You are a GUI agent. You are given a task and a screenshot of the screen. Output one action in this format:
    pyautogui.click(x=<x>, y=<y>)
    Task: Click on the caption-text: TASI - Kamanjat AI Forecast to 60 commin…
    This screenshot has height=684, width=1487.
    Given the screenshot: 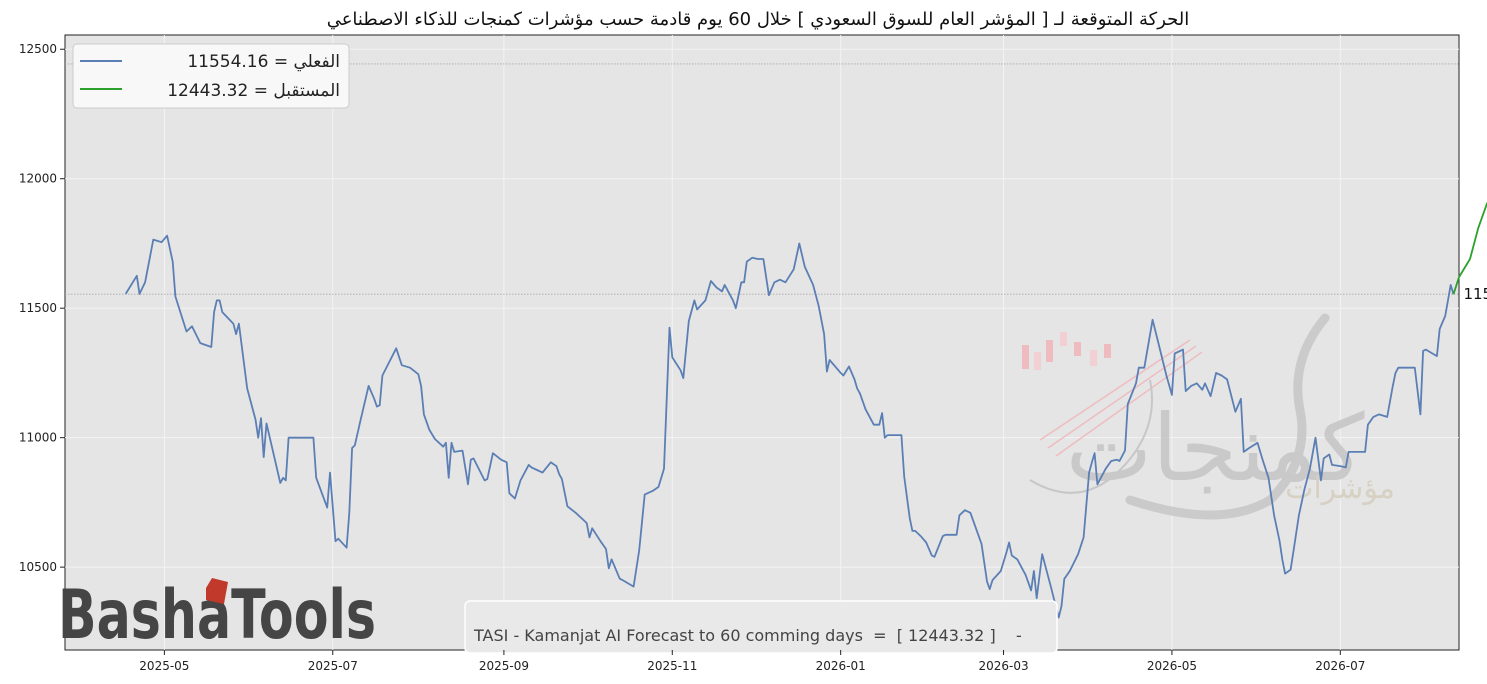 What is the action you would take?
    pyautogui.click(x=747, y=635)
    